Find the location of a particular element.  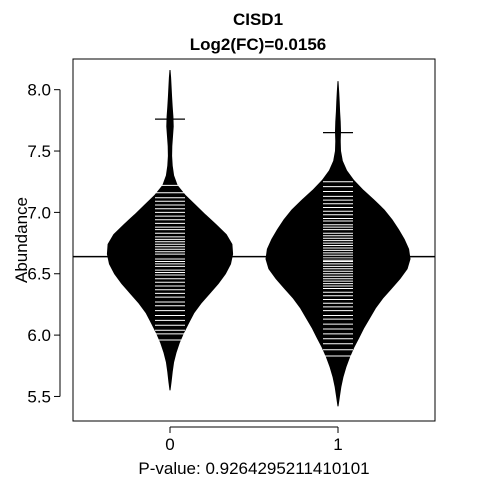

chart-subtitle: Log2(FC)=0.0156 is located at coordinates (258, 44).